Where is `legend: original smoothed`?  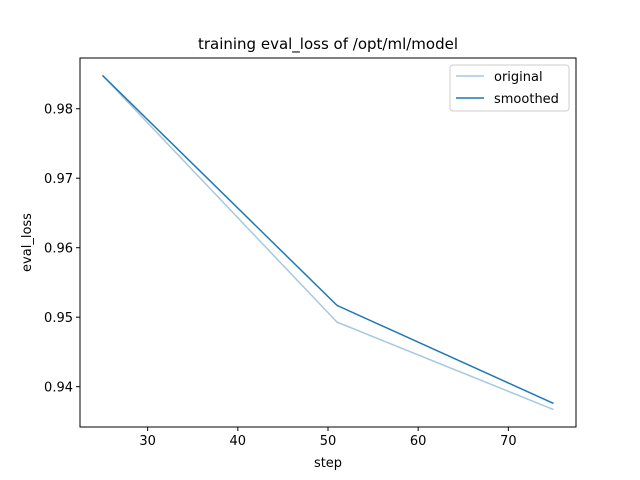
legend: original smoothed is located at coordinates (509, 88).